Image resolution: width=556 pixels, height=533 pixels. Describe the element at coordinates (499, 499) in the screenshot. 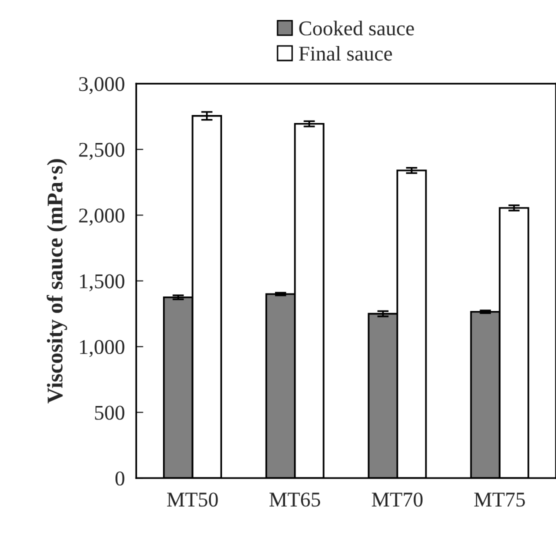

I see `x-tick-label: MT75` at that location.